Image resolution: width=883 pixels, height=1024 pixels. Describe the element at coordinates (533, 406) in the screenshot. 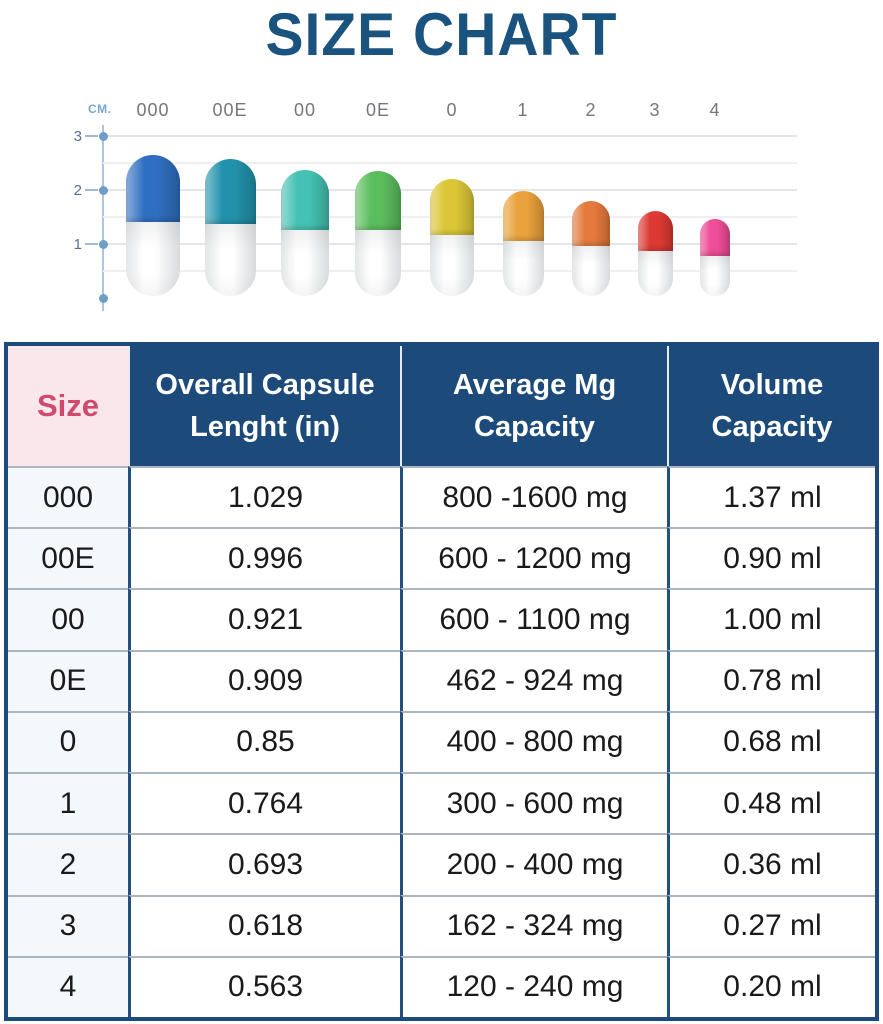

I see `table-header-cell: Average Mg Capacity` at that location.